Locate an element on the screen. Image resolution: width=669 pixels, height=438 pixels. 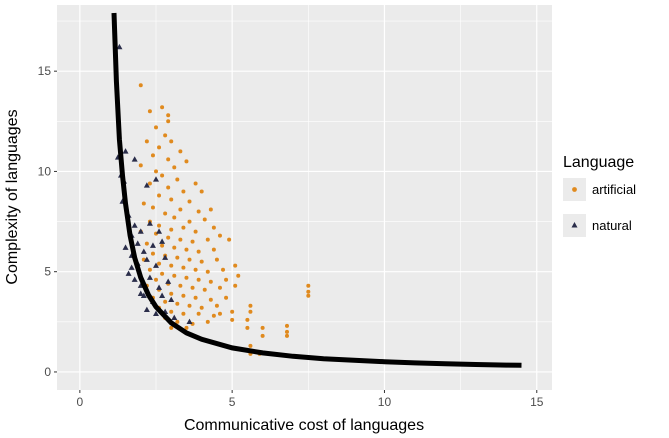
y-axis-title: Complexity of languages is located at coordinates (12, 196).